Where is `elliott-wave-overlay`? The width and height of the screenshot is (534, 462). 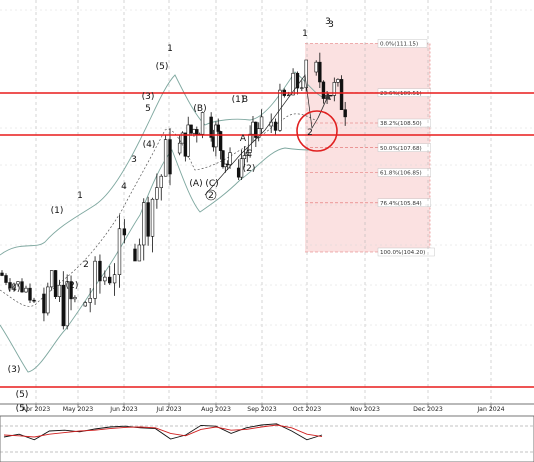
elliott-wave-overlay is located at coordinates (267, 135).